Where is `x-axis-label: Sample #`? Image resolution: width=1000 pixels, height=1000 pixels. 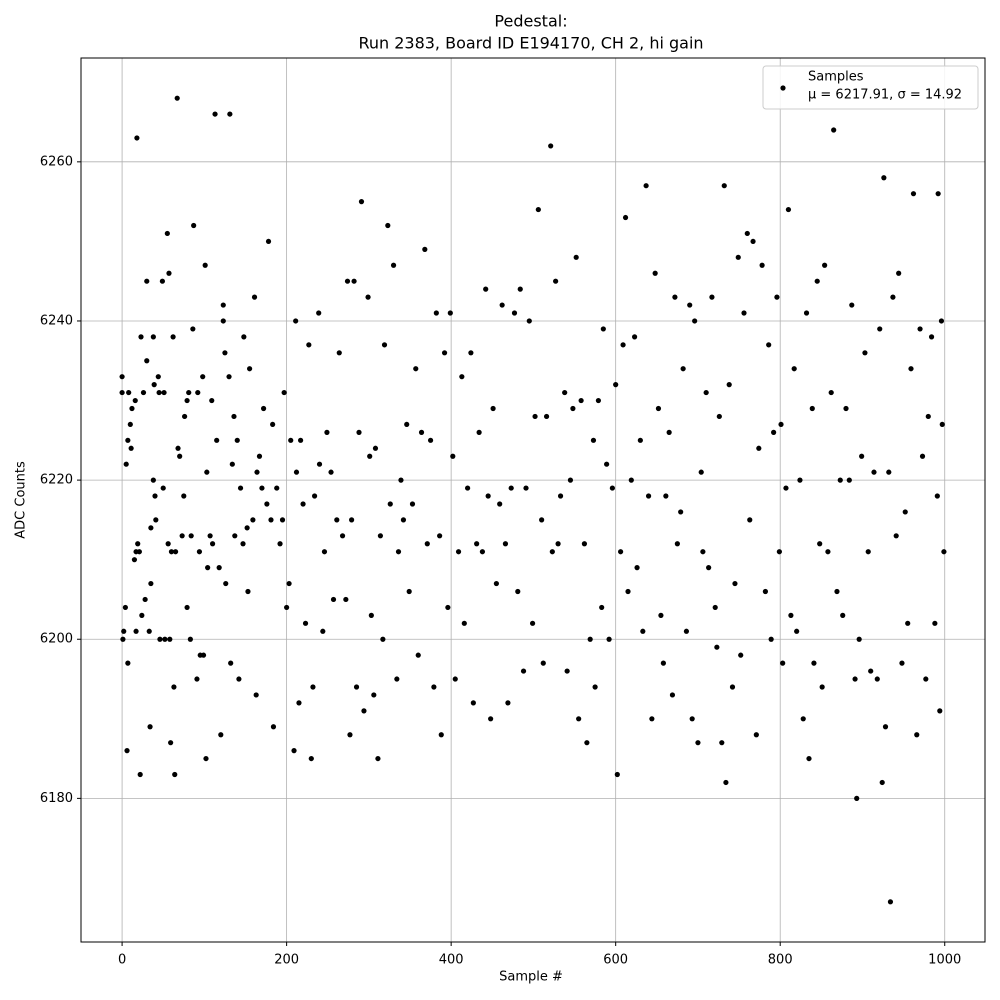 x-axis-label: Sample # is located at coordinates (531, 977).